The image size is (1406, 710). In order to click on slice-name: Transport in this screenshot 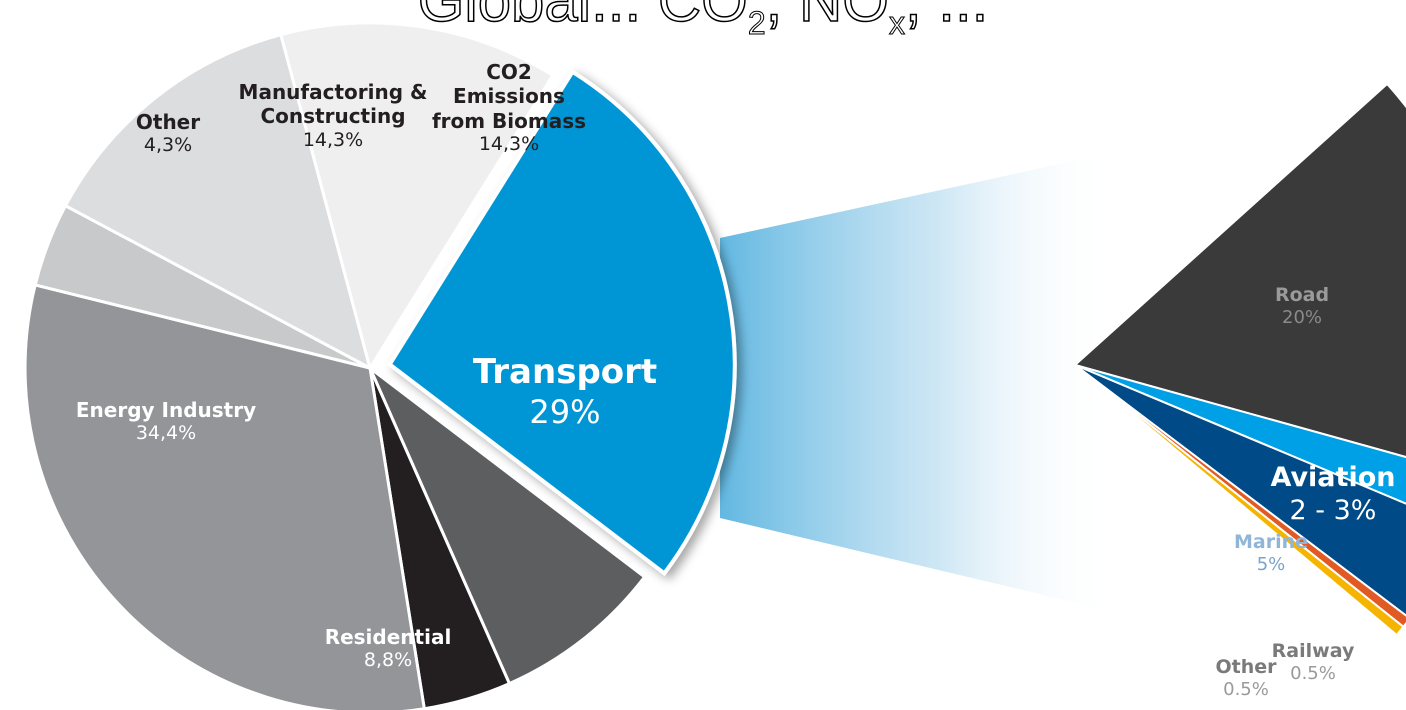, I will do `click(565, 372)`.